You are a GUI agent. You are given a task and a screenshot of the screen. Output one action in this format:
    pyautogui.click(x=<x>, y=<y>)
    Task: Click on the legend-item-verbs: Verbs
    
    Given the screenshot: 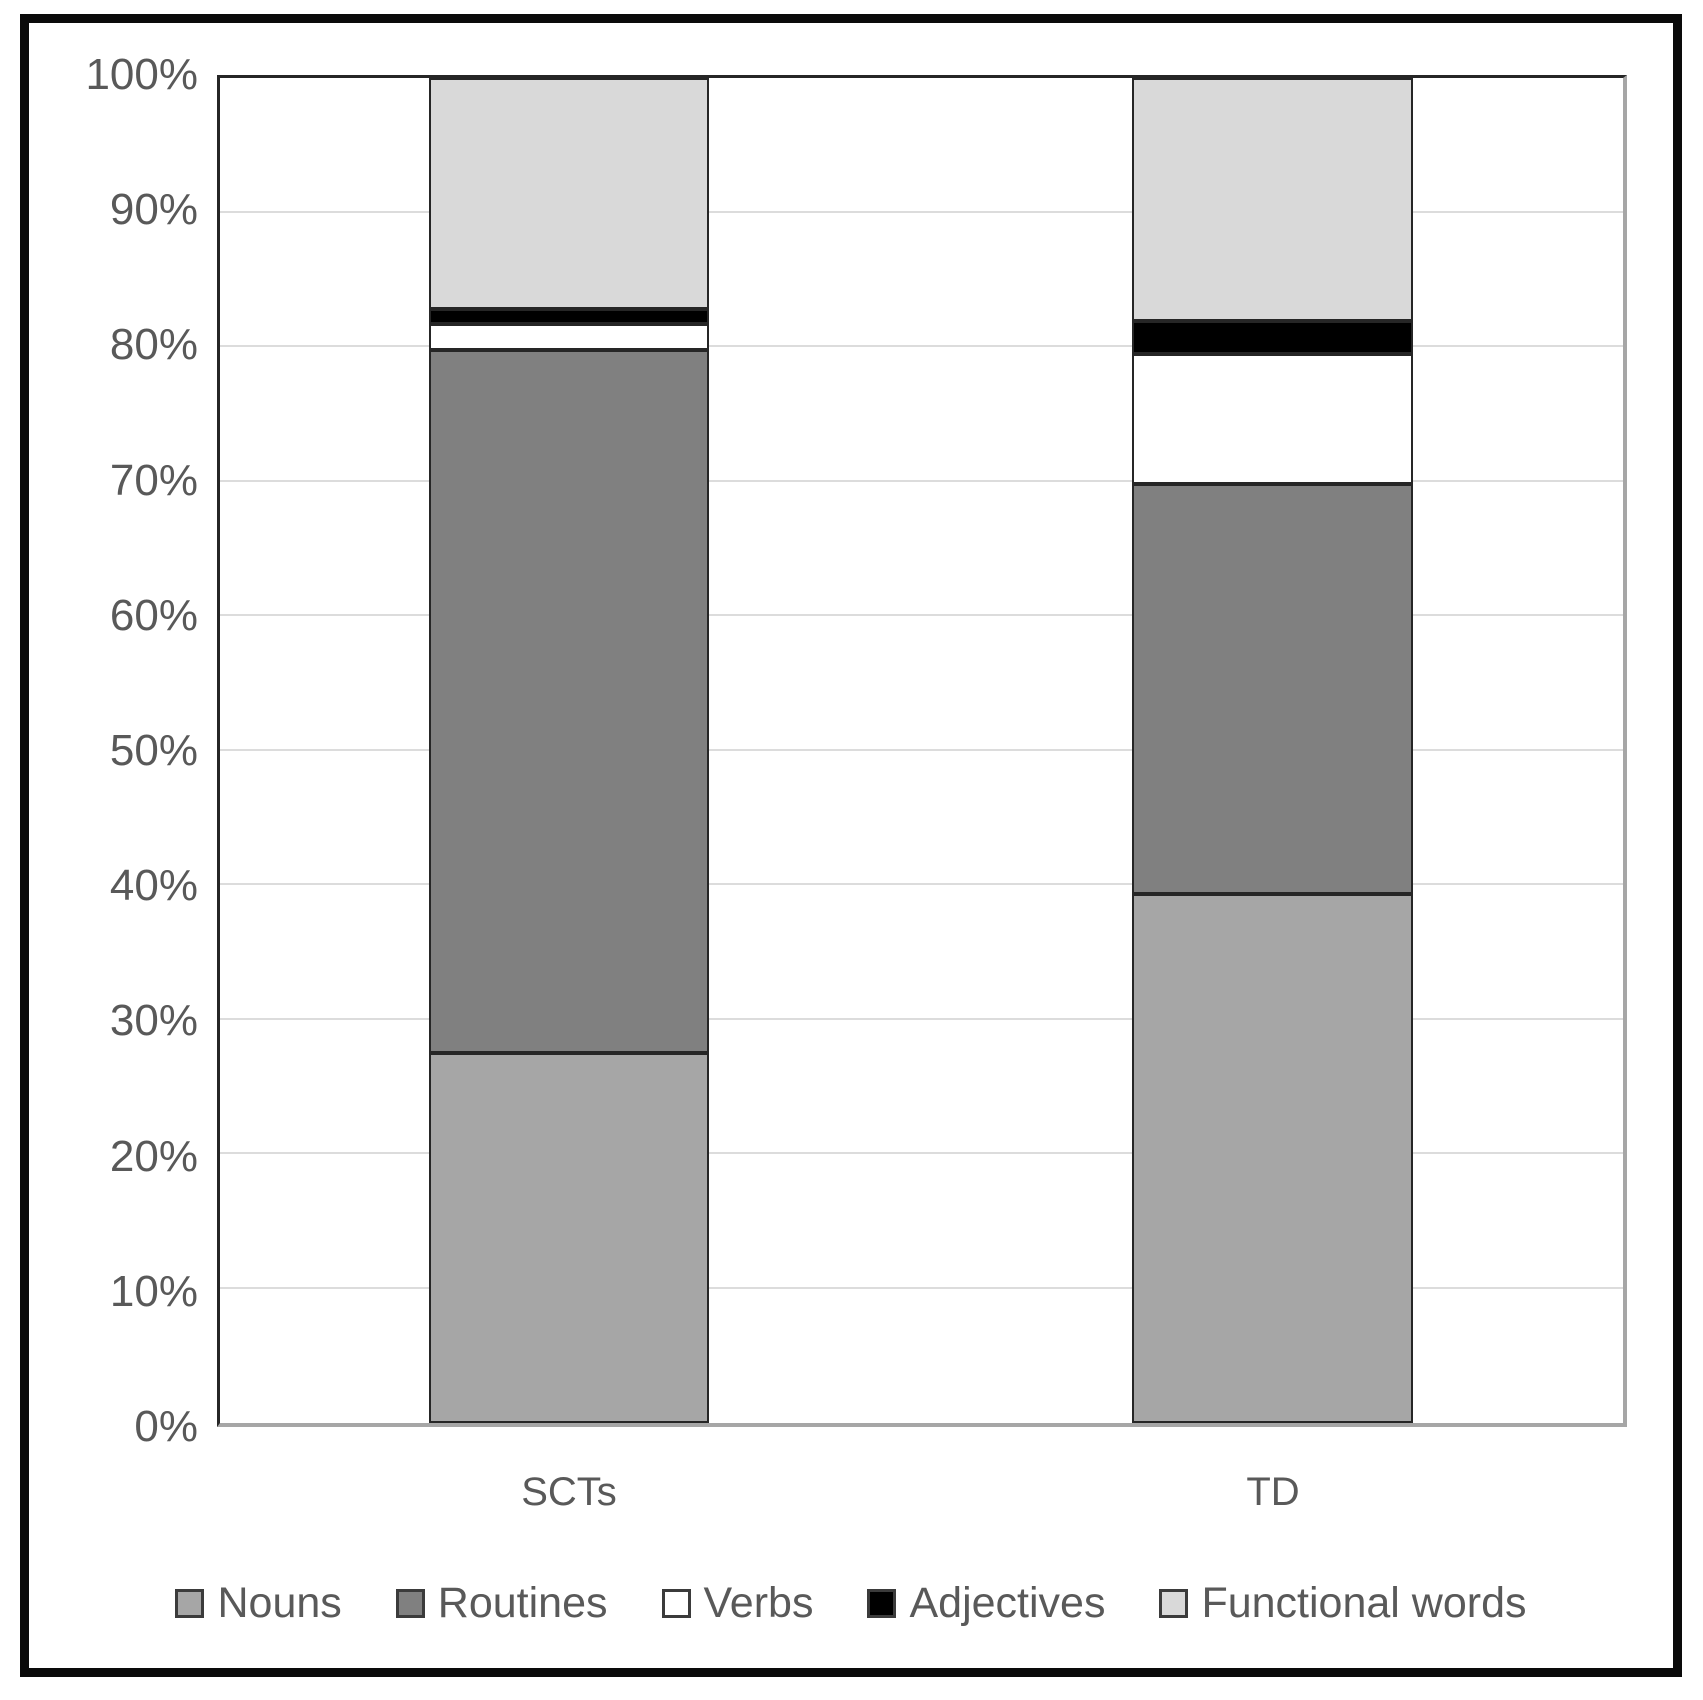 What is the action you would take?
    pyautogui.click(x=737, y=1603)
    